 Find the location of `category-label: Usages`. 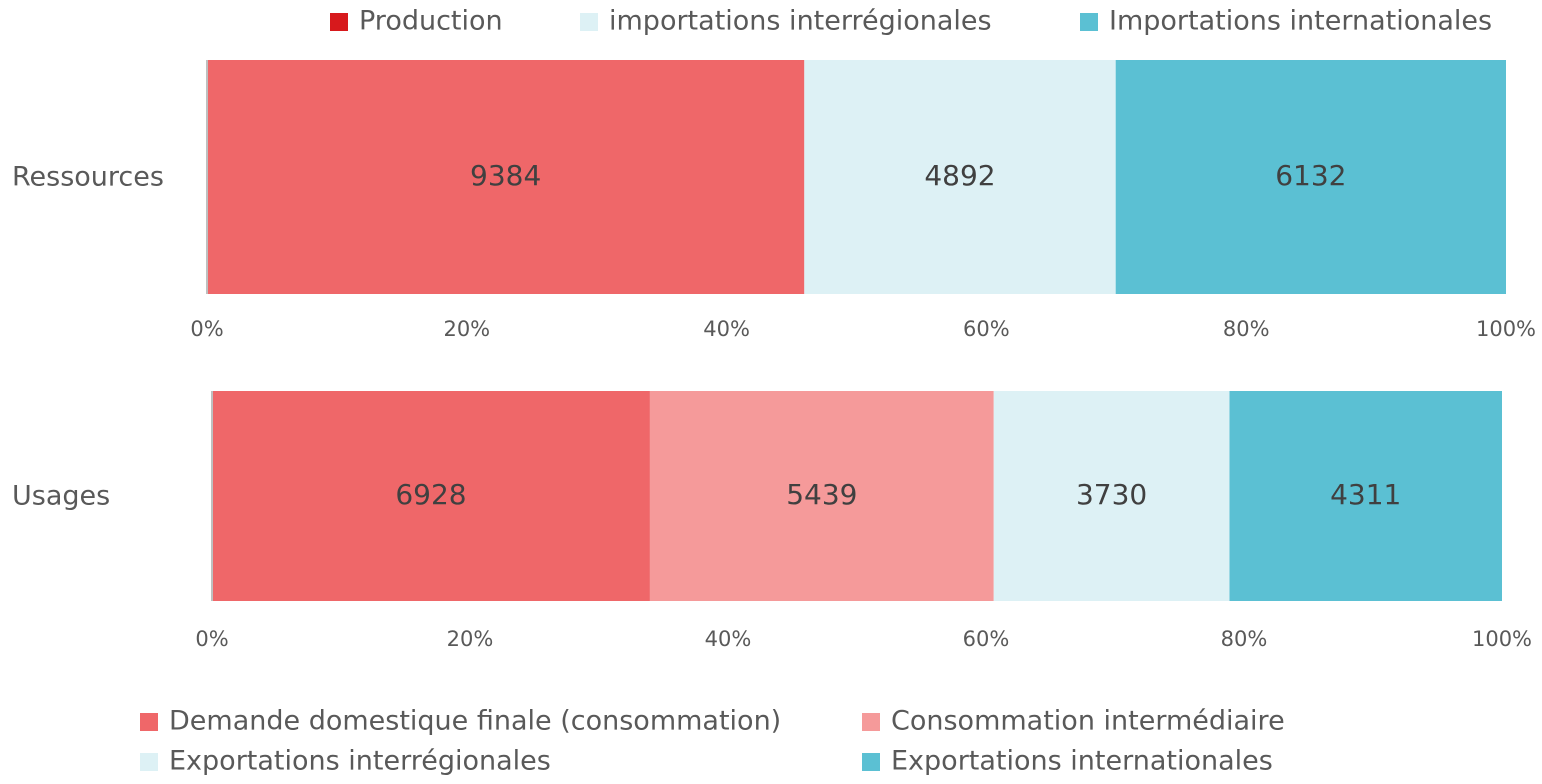

category-label: Usages is located at coordinates (61, 496).